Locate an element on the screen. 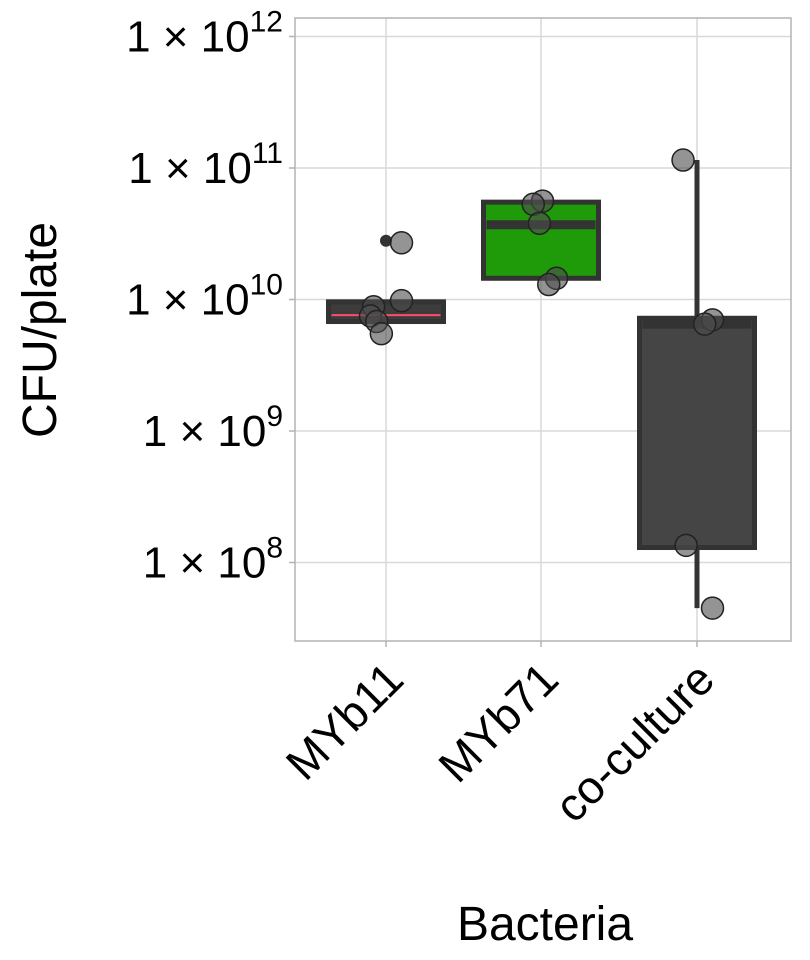 The image size is (810, 960). y-tick-label-1e10: 1 × 10¹⁰ is located at coordinates (204, 297).